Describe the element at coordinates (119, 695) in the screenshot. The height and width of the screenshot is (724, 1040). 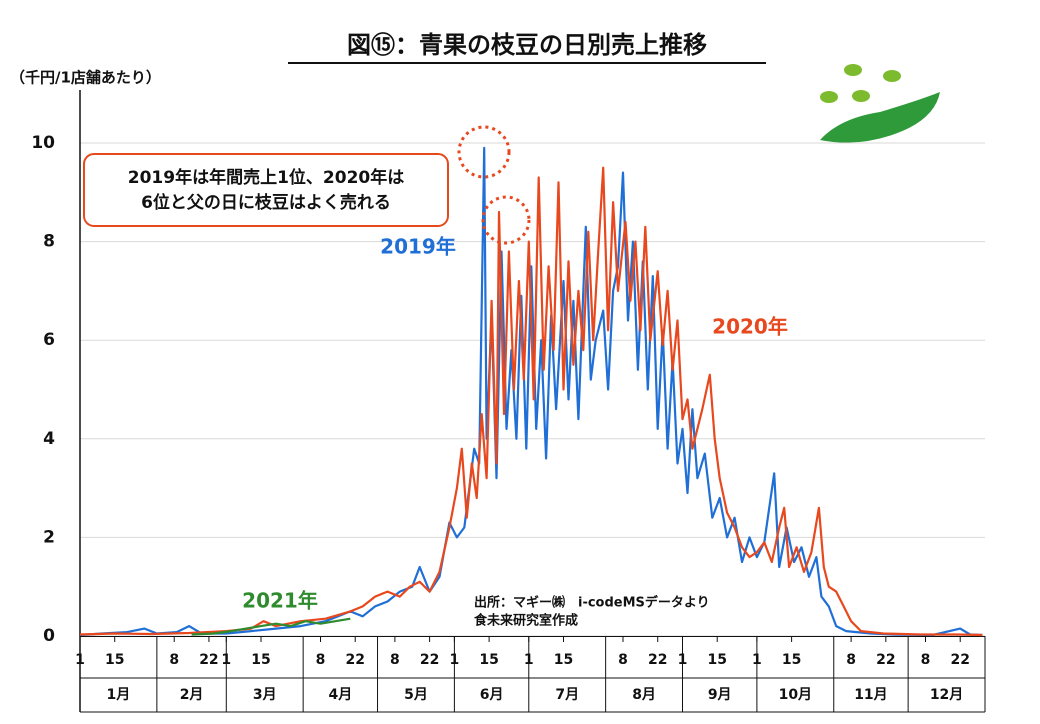
I see `month-label: 1月` at that location.